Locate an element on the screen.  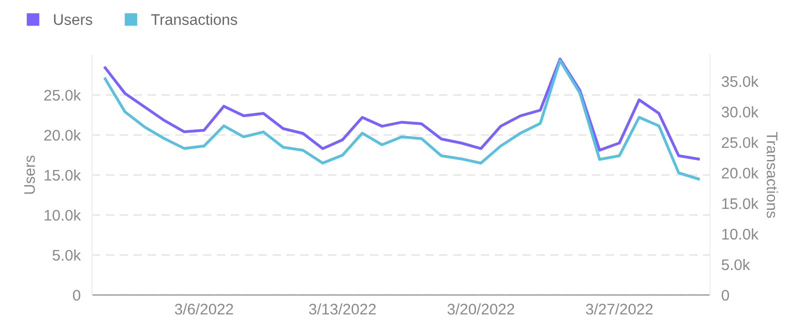
y-tick-label: 25.0k is located at coordinates (62, 95).